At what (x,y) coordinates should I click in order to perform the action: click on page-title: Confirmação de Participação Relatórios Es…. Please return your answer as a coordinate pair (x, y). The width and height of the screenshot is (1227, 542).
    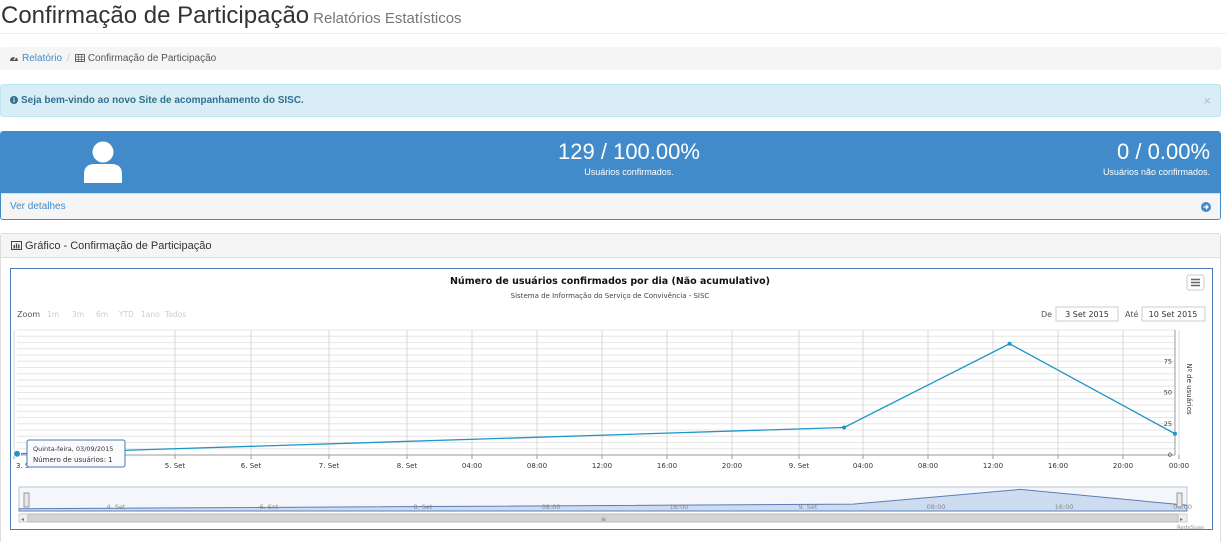
    Looking at the image, I should click on (231, 16).